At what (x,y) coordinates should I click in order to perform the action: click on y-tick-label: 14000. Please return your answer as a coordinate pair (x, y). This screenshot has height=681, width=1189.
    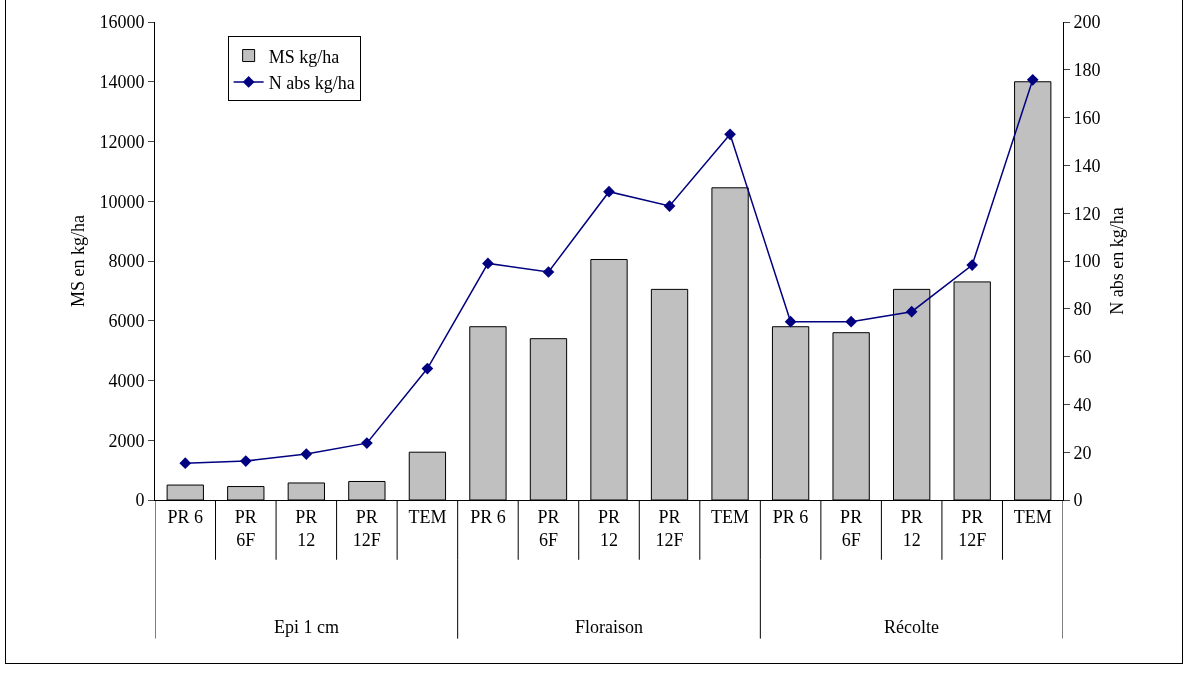
    Looking at the image, I should click on (122, 82).